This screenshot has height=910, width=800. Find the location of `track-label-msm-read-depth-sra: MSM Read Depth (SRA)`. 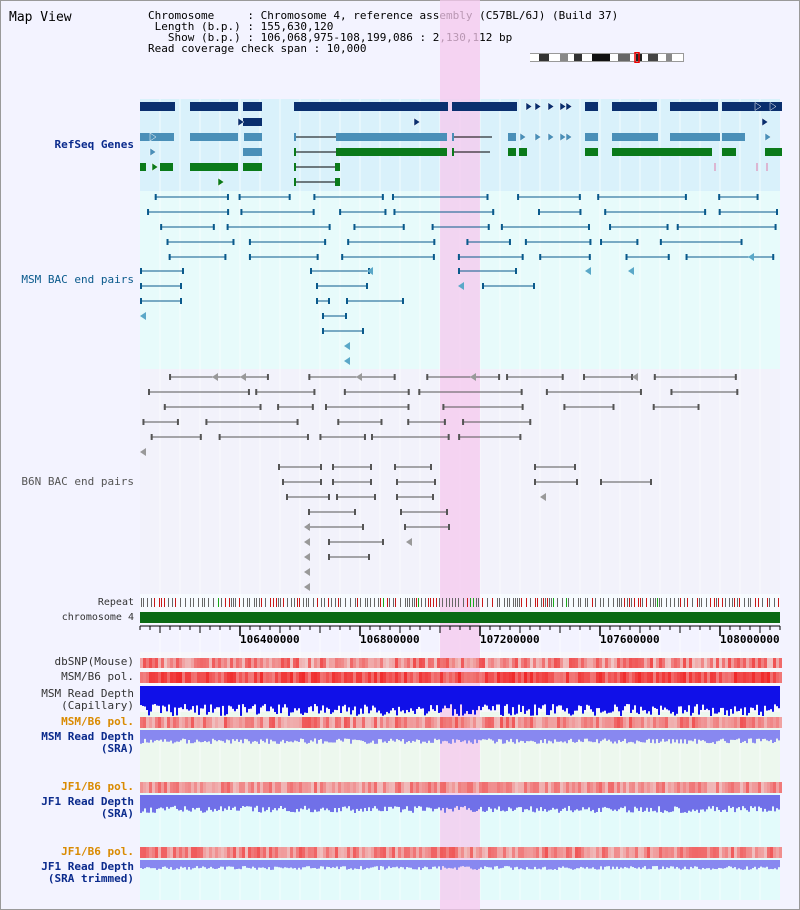

track-label-msm-read-depth-sra: MSM Read Depth (SRA) is located at coordinates (87, 742).